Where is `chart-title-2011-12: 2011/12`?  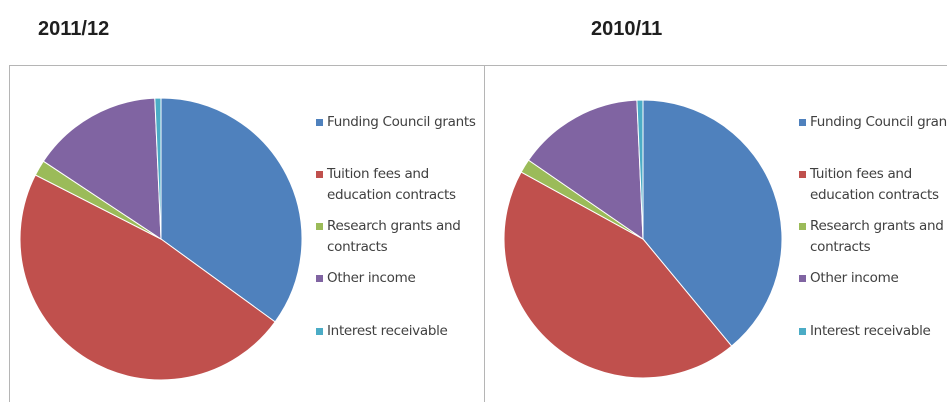
chart-title-2011-12: 2011/12 is located at coordinates (74, 29).